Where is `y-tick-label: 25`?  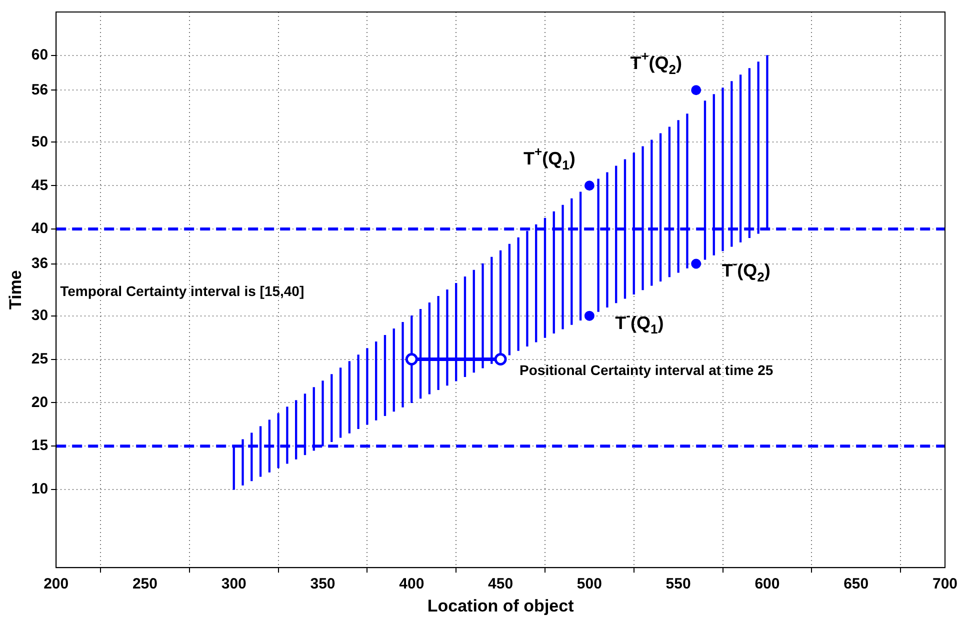
y-tick-label: 25 is located at coordinates (39, 359).